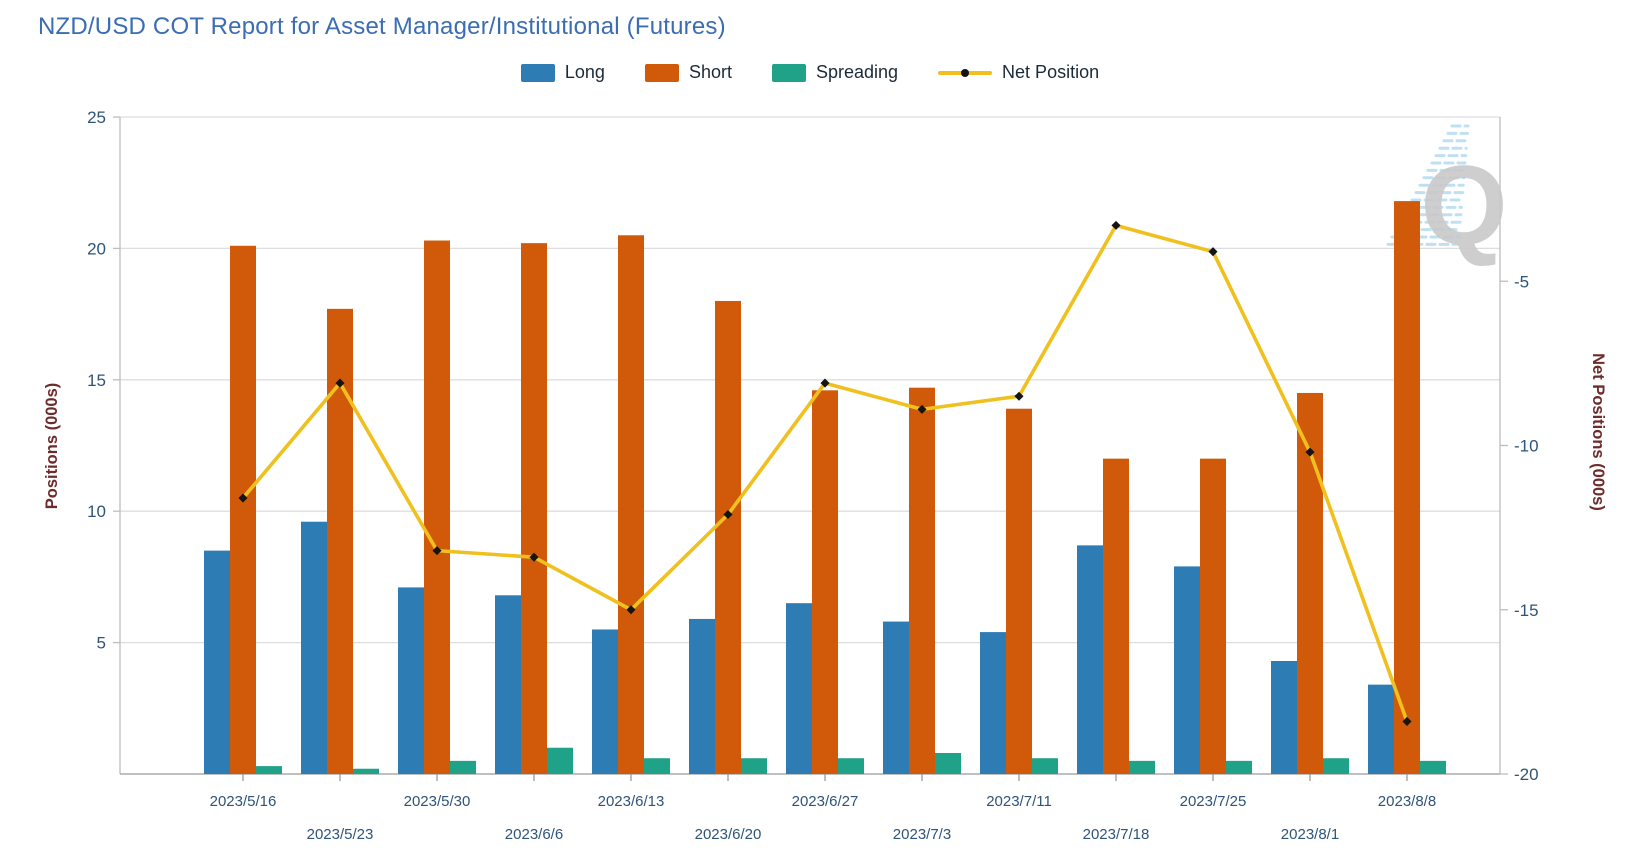 The width and height of the screenshot is (1636, 862). I want to click on tick-label: -15, so click(1526, 610).